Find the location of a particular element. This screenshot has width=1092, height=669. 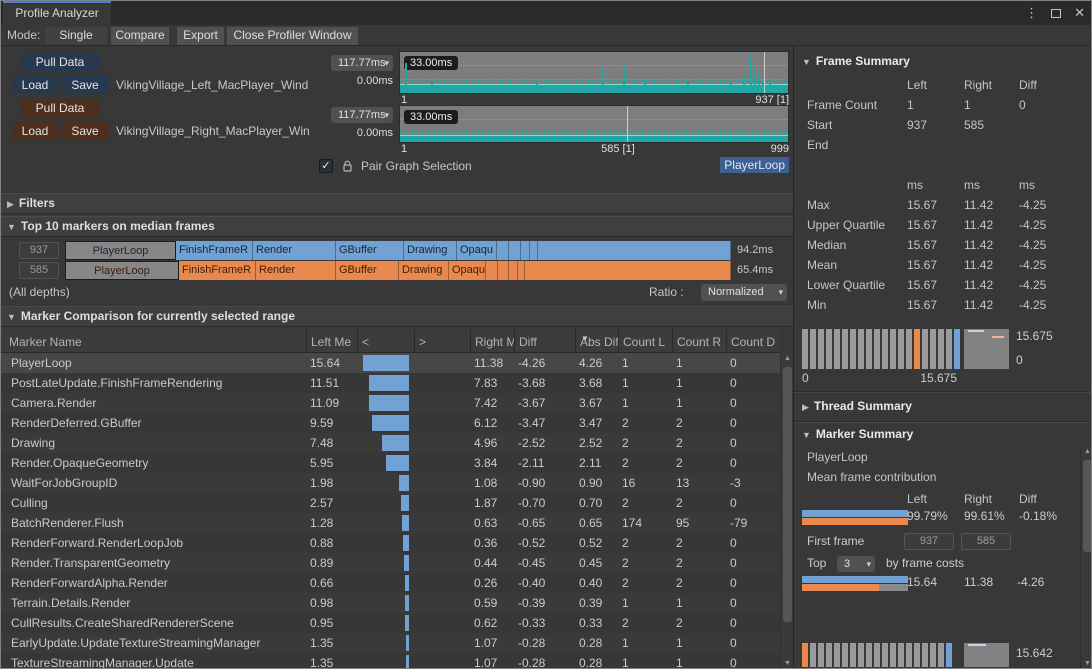

cell-count-diff: 0 is located at coordinates (733, 662).